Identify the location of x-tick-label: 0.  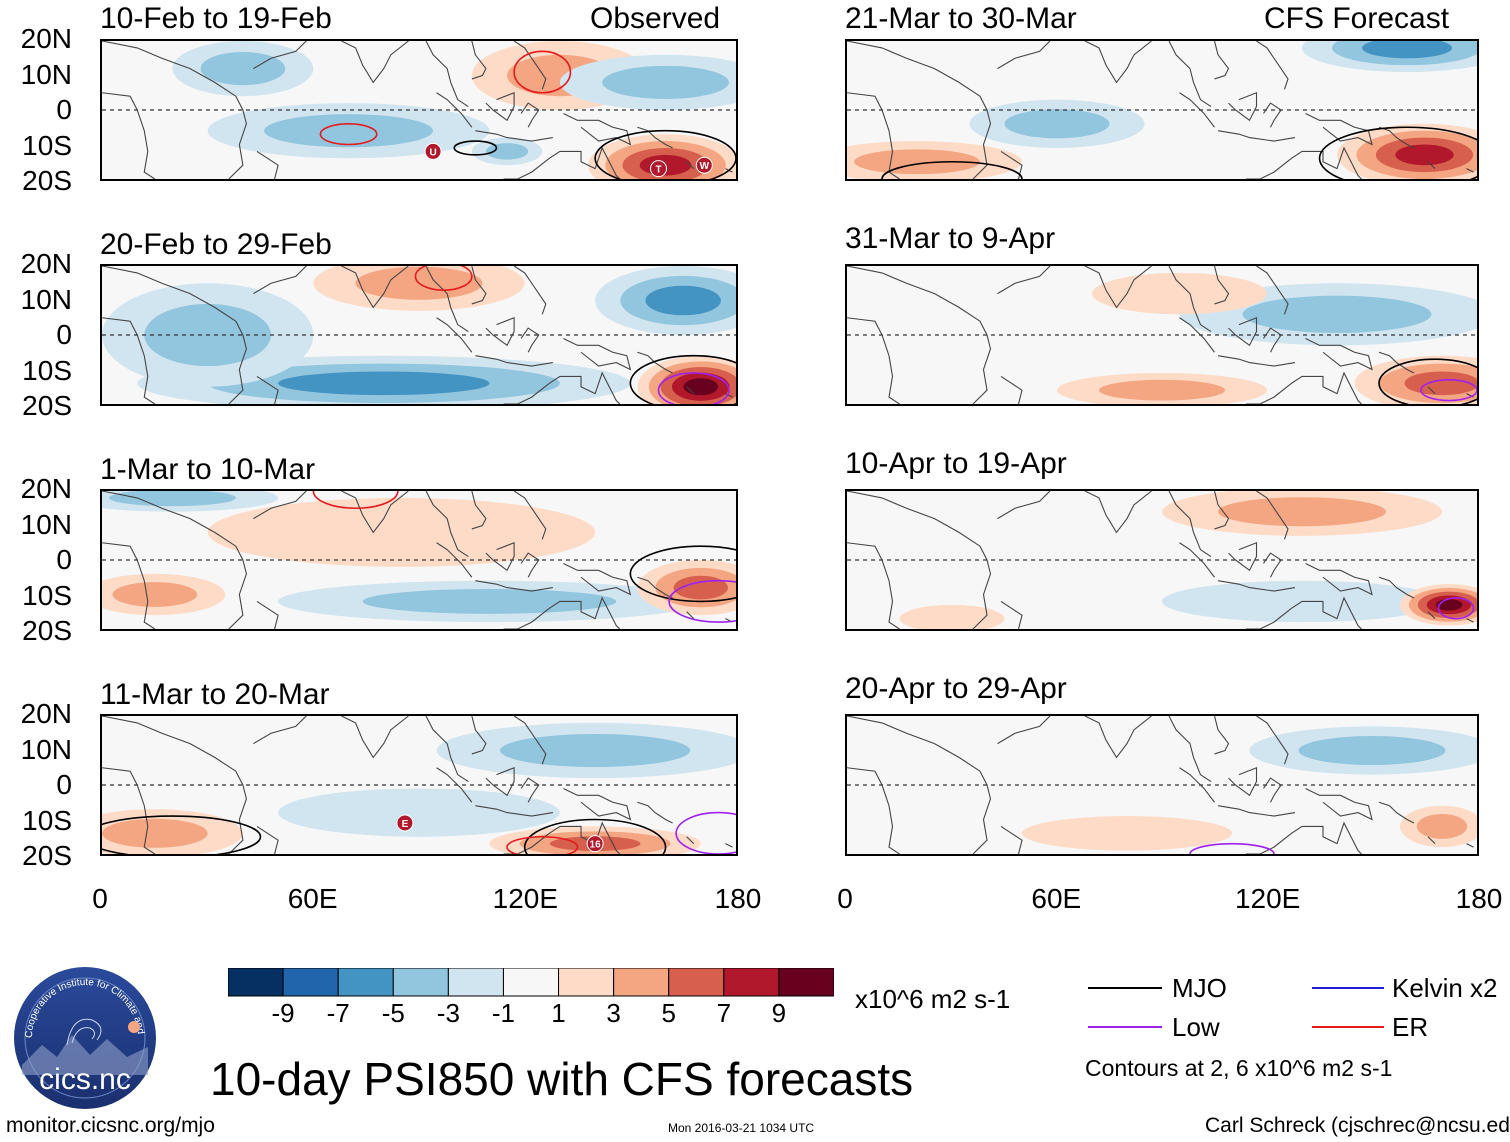
(845, 898).